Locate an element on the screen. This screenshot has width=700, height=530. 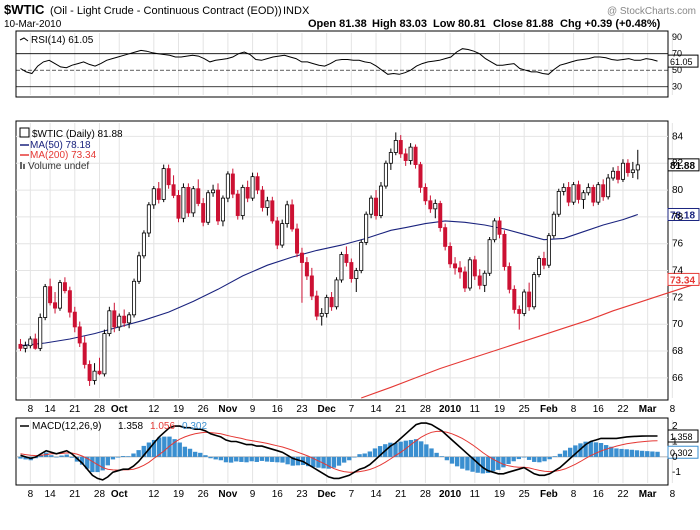
ma200-badge-label: 73.34 is located at coordinates (682, 280).